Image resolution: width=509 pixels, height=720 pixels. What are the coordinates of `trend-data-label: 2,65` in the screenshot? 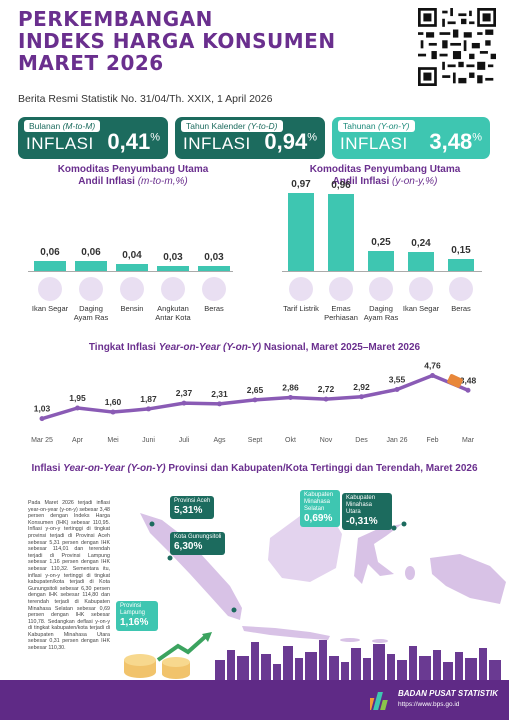 It's located at (255, 390).